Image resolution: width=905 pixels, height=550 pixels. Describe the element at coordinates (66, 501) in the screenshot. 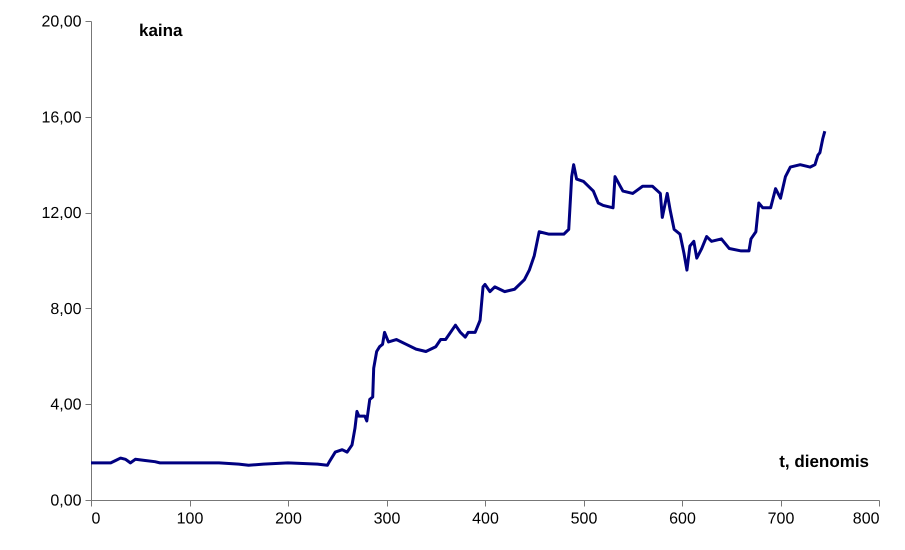

I see `y-tick-label: 0,00` at that location.